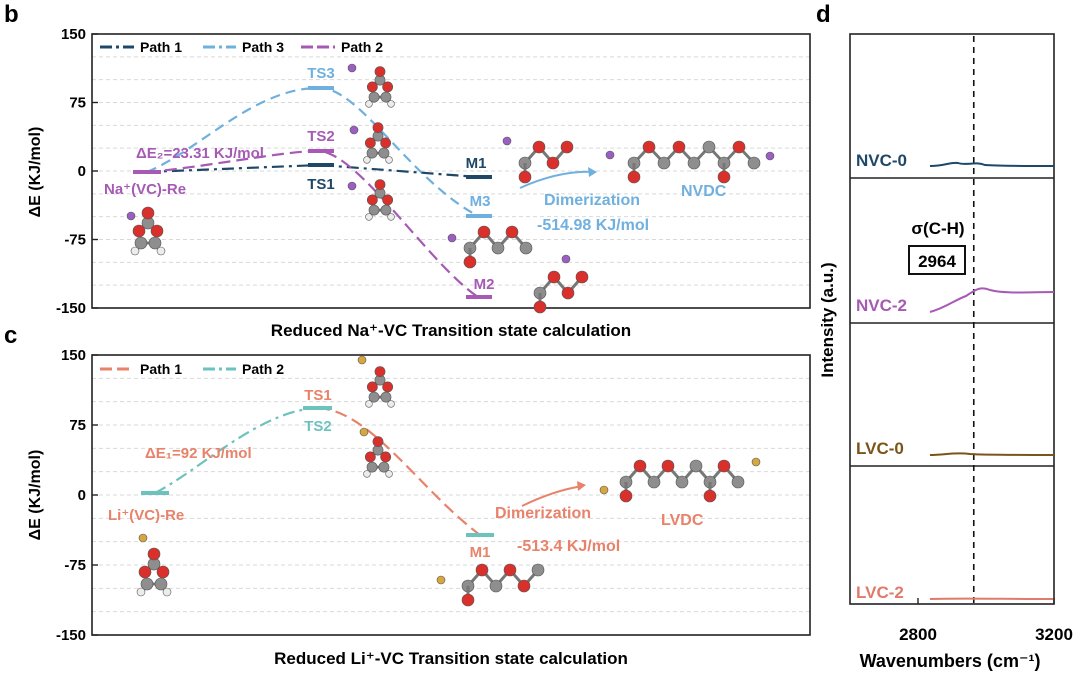  What do you see at coordinates (161, 47) in the screenshot?
I see `legend-label-path1: Path 1` at bounding box center [161, 47].